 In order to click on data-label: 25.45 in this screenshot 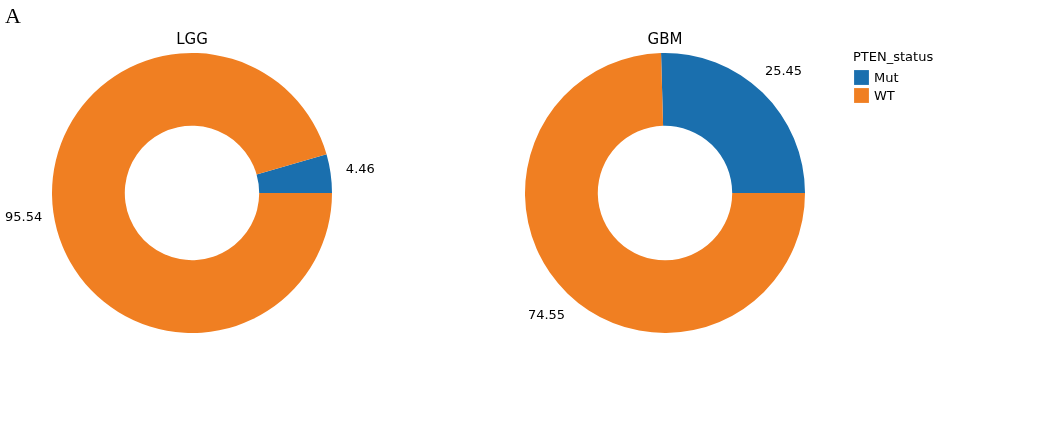, I will do `click(783, 71)`.